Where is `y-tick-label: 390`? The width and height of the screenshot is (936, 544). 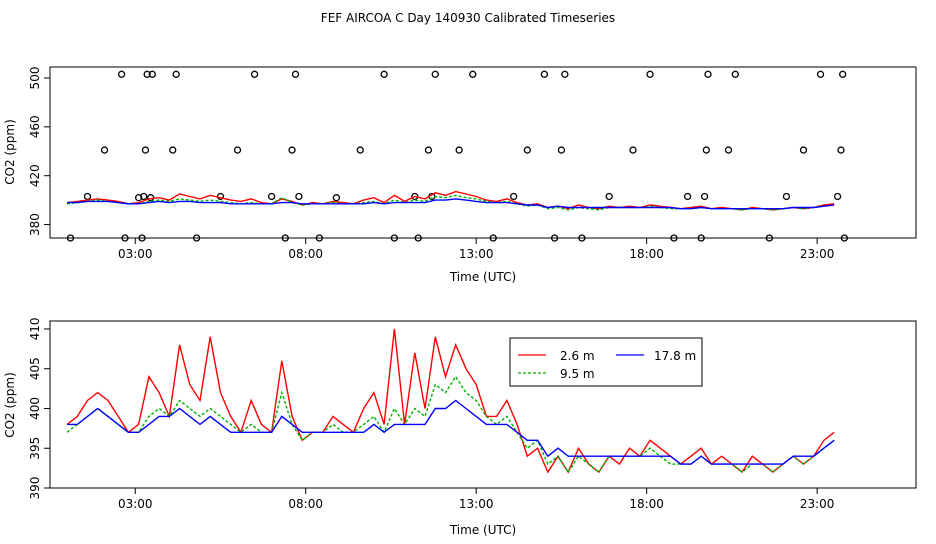
y-tick-label: 390 is located at coordinates (35, 488).